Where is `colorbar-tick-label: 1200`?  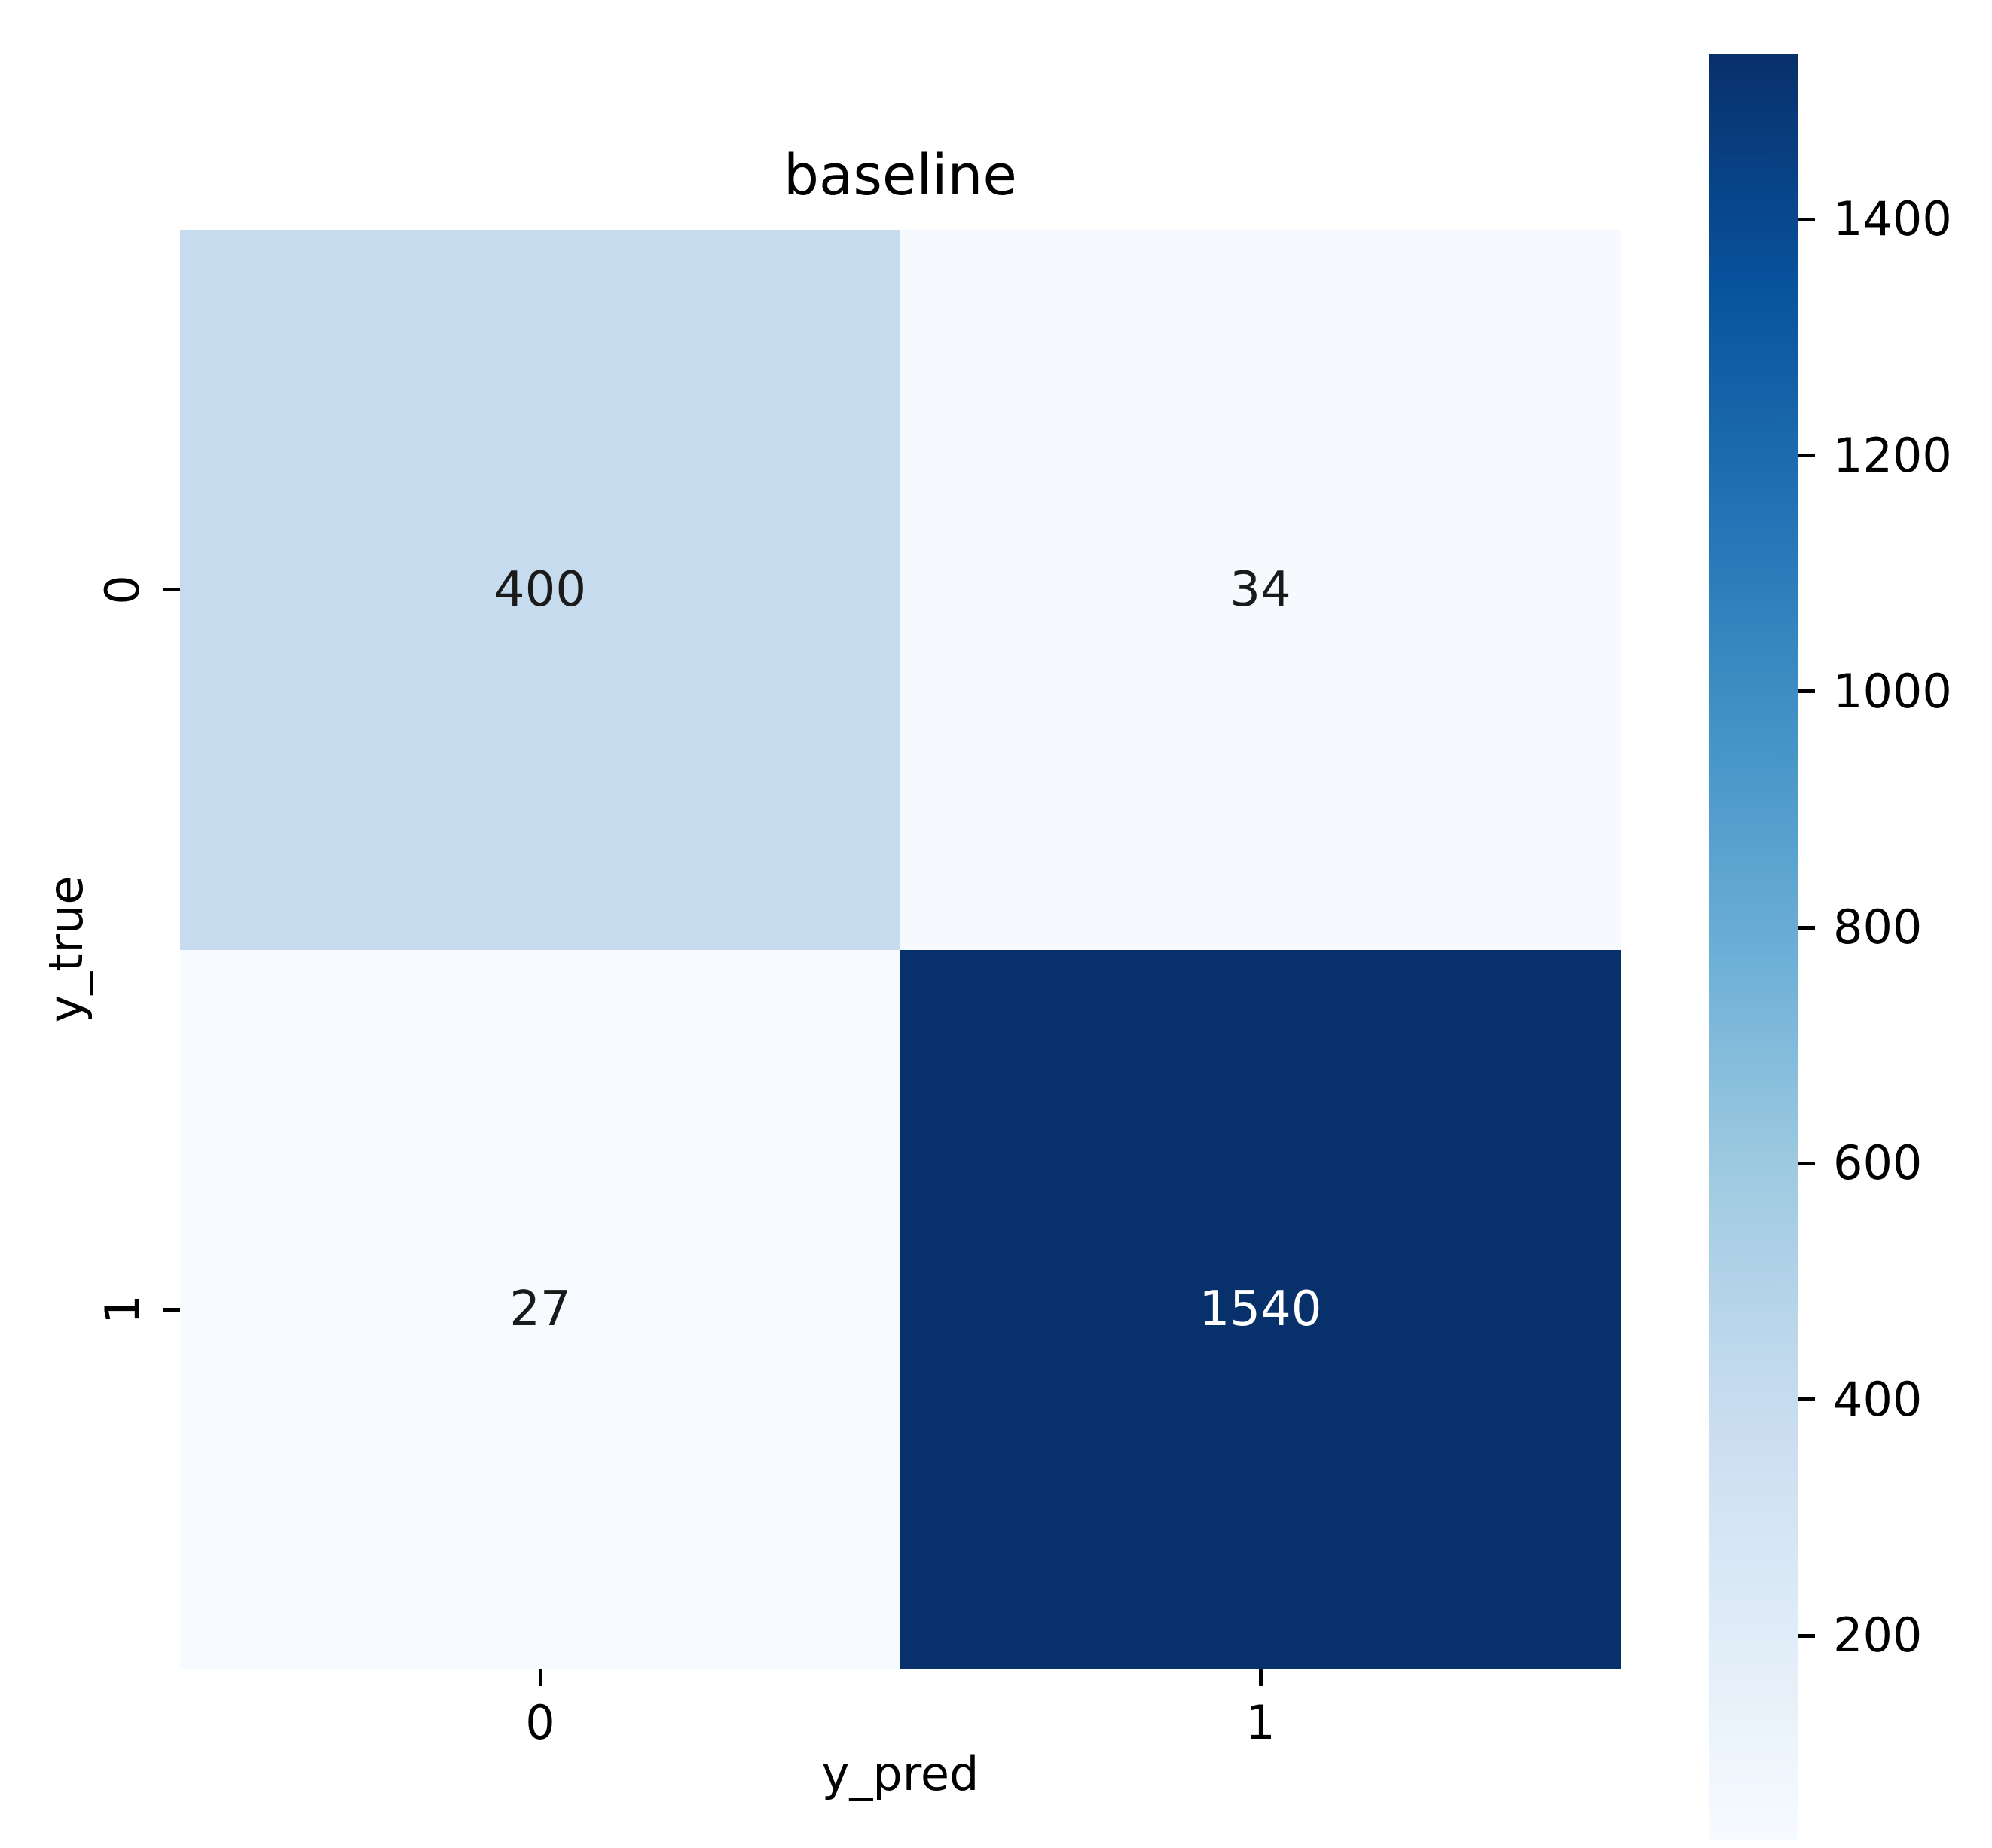
colorbar-tick-label: 1200 is located at coordinates (1893, 455).